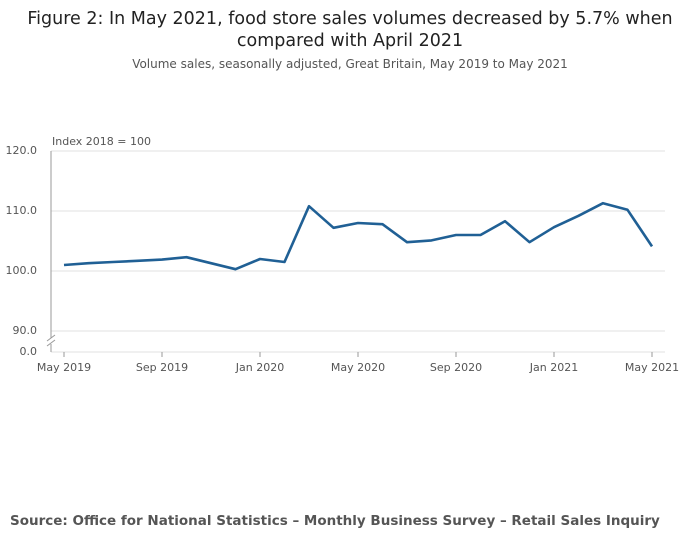 The height and width of the screenshot is (549, 700). Describe the element at coordinates (22, 210) in the screenshot. I see `y-tick-label: 110.0` at that location.